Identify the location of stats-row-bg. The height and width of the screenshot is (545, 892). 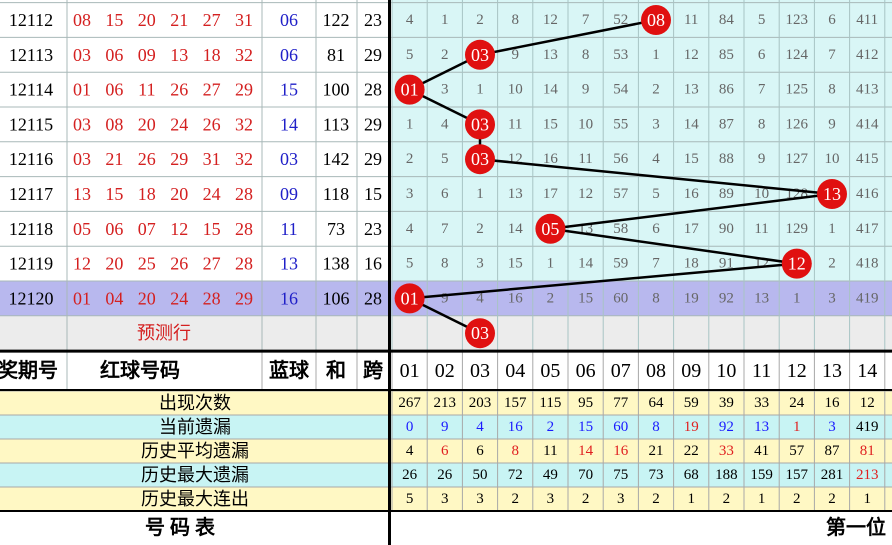
(446, 451).